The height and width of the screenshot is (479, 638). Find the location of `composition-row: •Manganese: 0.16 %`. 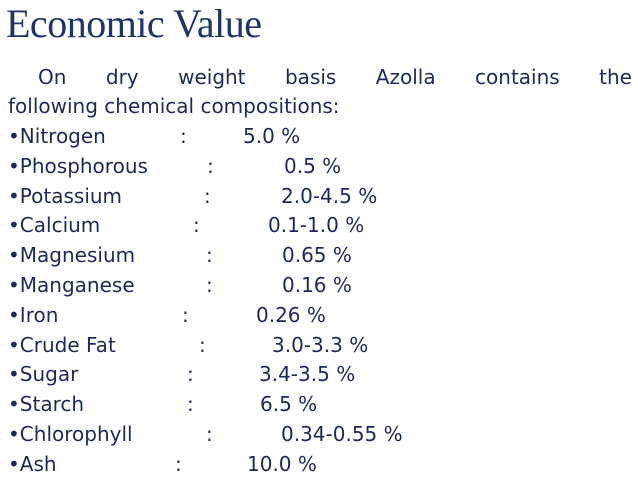

composition-row: •Manganese: 0.16 % is located at coordinates (319, 285).